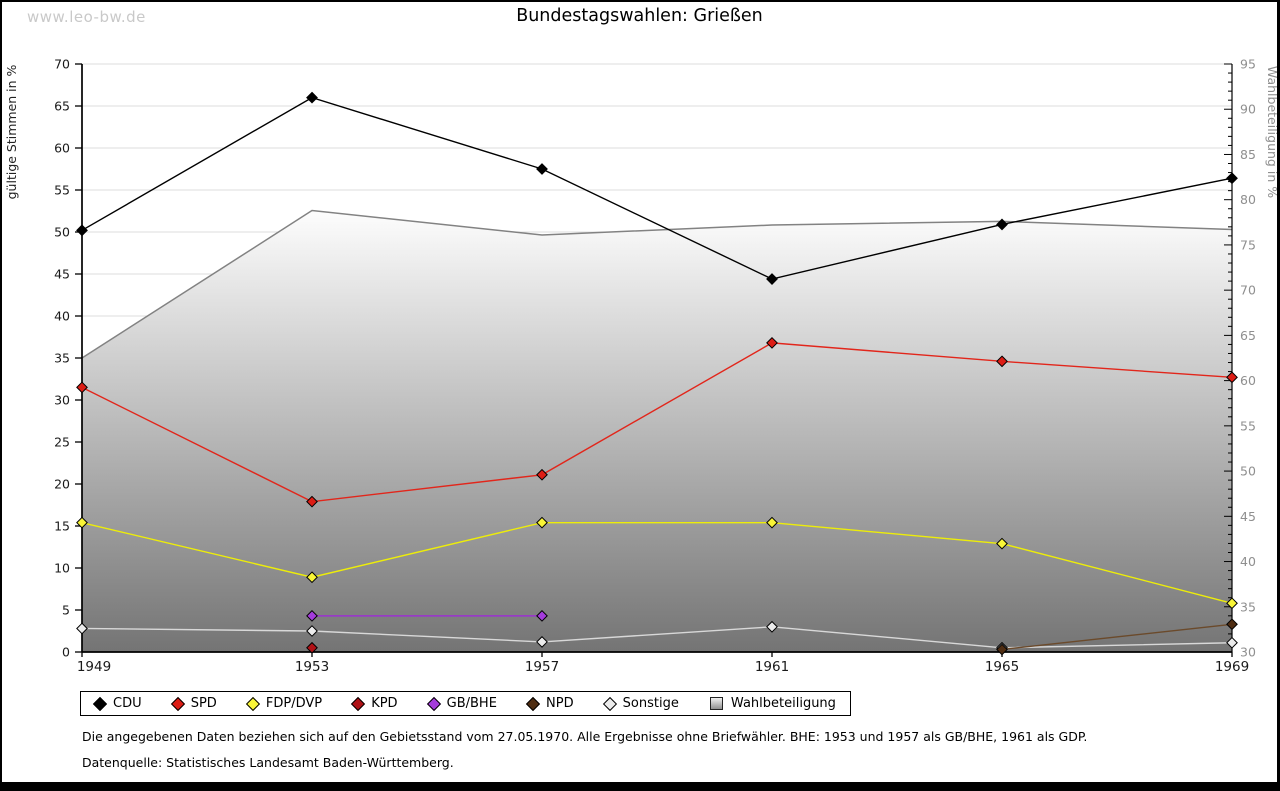  Describe the element at coordinates (82, 230) in the screenshot. I see `data-point-cdu-1949` at that location.